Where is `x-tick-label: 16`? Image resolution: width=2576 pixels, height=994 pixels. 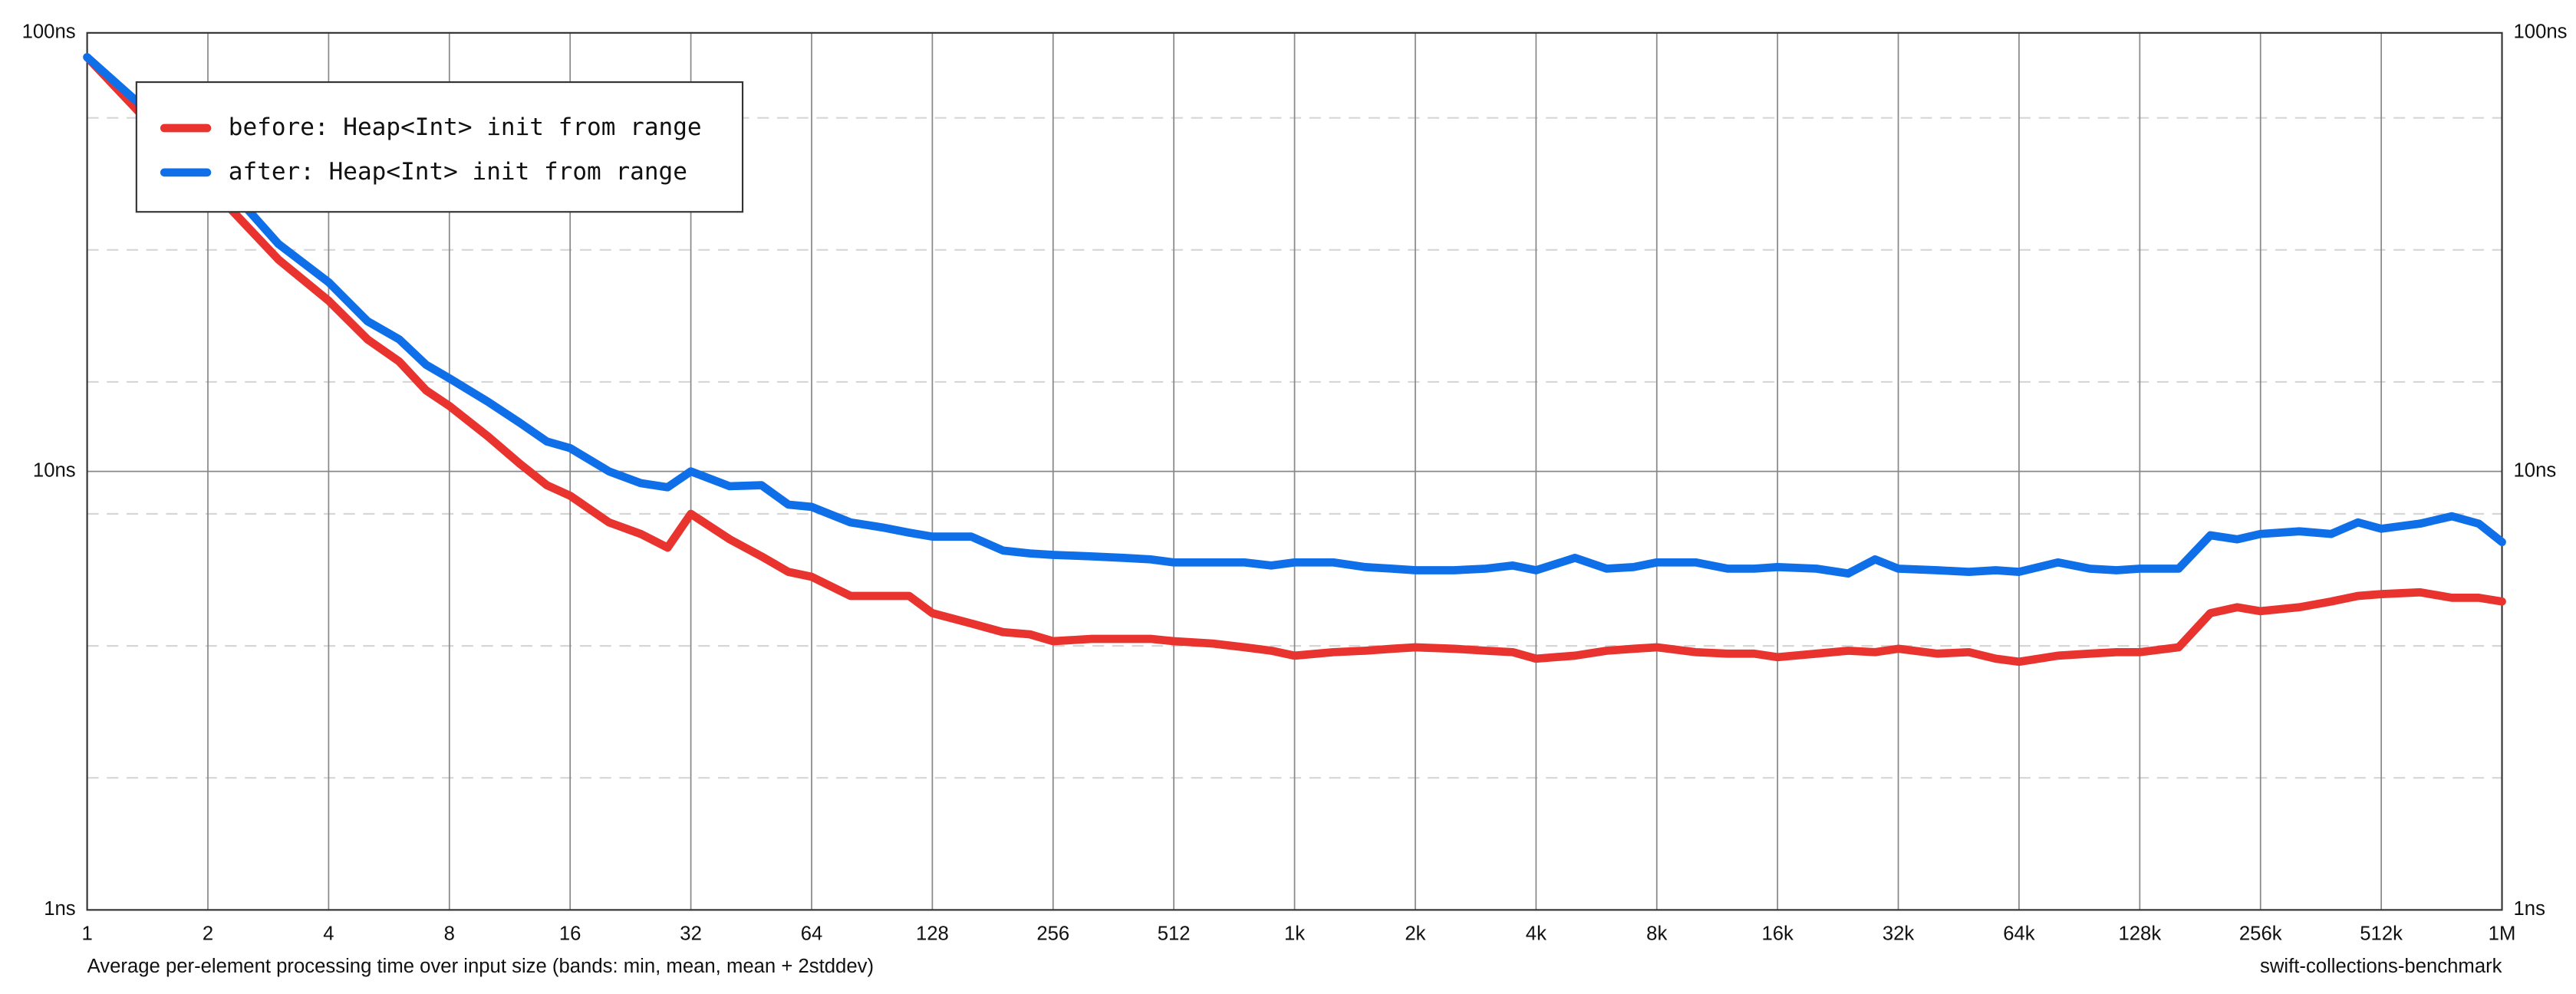
x-tick-label: 16 is located at coordinates (570, 933).